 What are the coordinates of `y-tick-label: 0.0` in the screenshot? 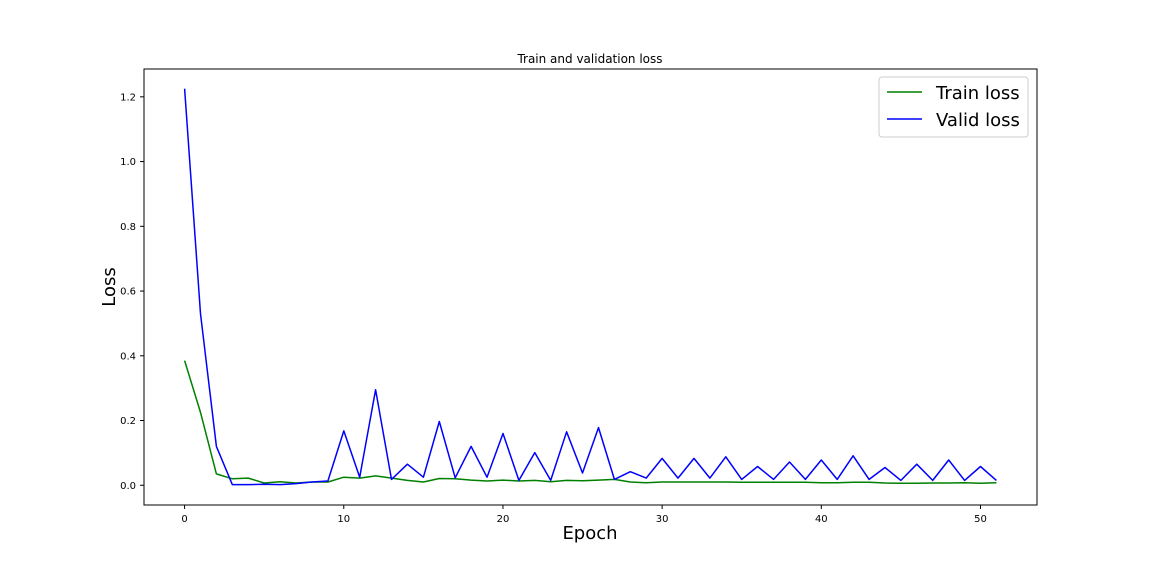 It's located at (128, 486).